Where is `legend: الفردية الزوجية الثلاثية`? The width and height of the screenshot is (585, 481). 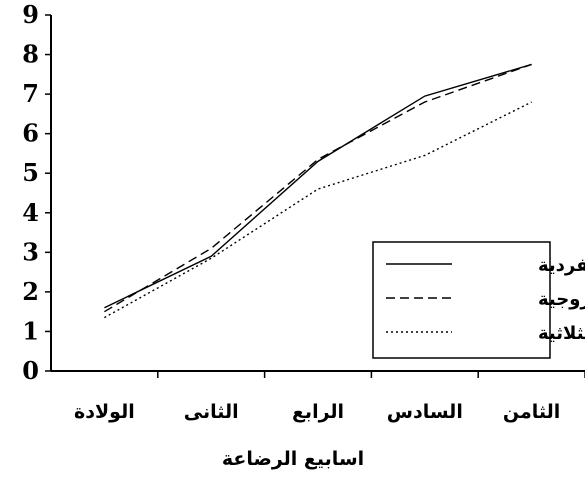
legend: الفردية الزوجية الثلاثية is located at coordinates (478, 300).